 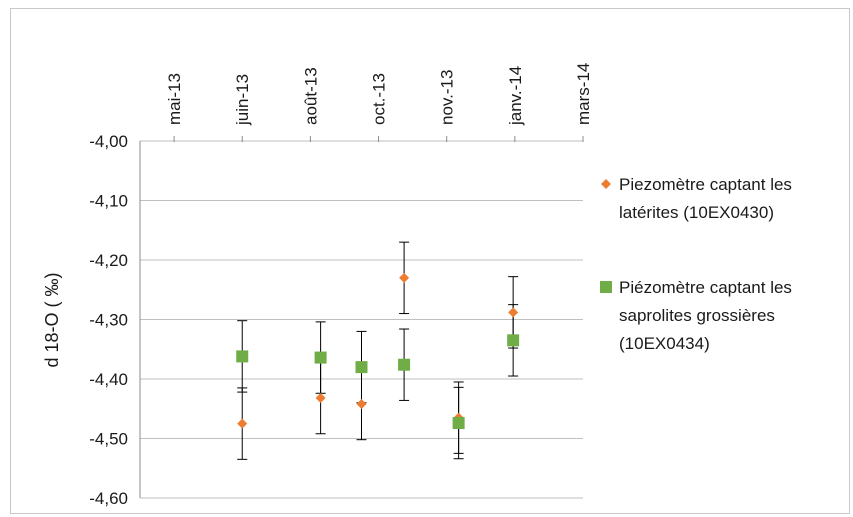 I want to click on x-tick-label: août-13, so click(x=310, y=96).